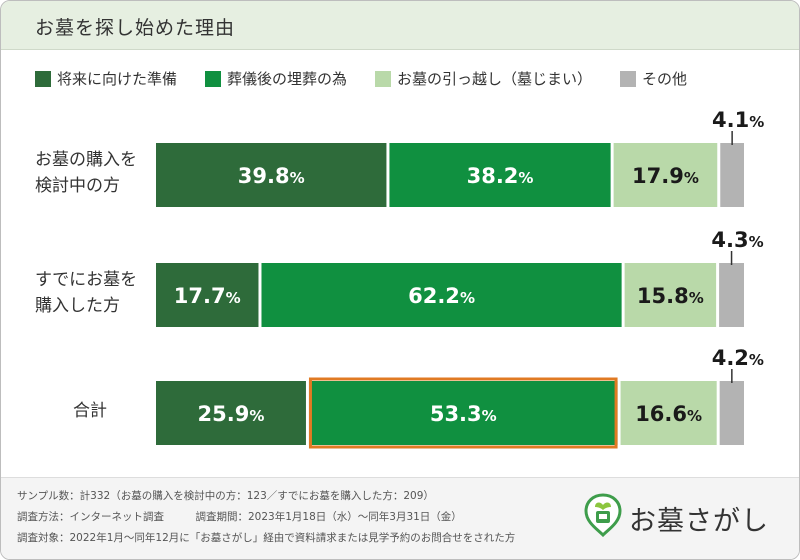 Image resolution: width=800 pixels, height=560 pixels. I want to click on legend-label: 将来に向けた準備, so click(117, 79).